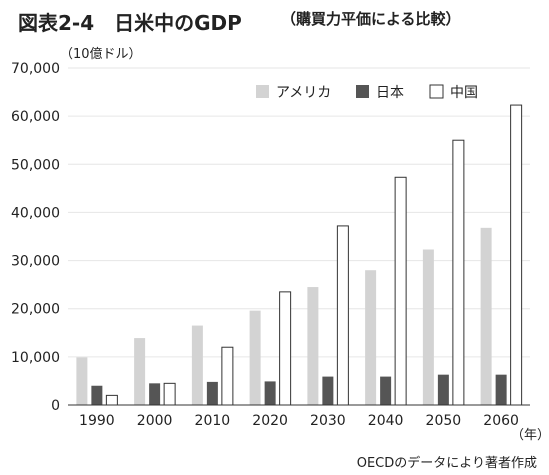  Describe the element at coordinates (35, 358) in the screenshot. I see `y-tick-label: 10,000` at that location.